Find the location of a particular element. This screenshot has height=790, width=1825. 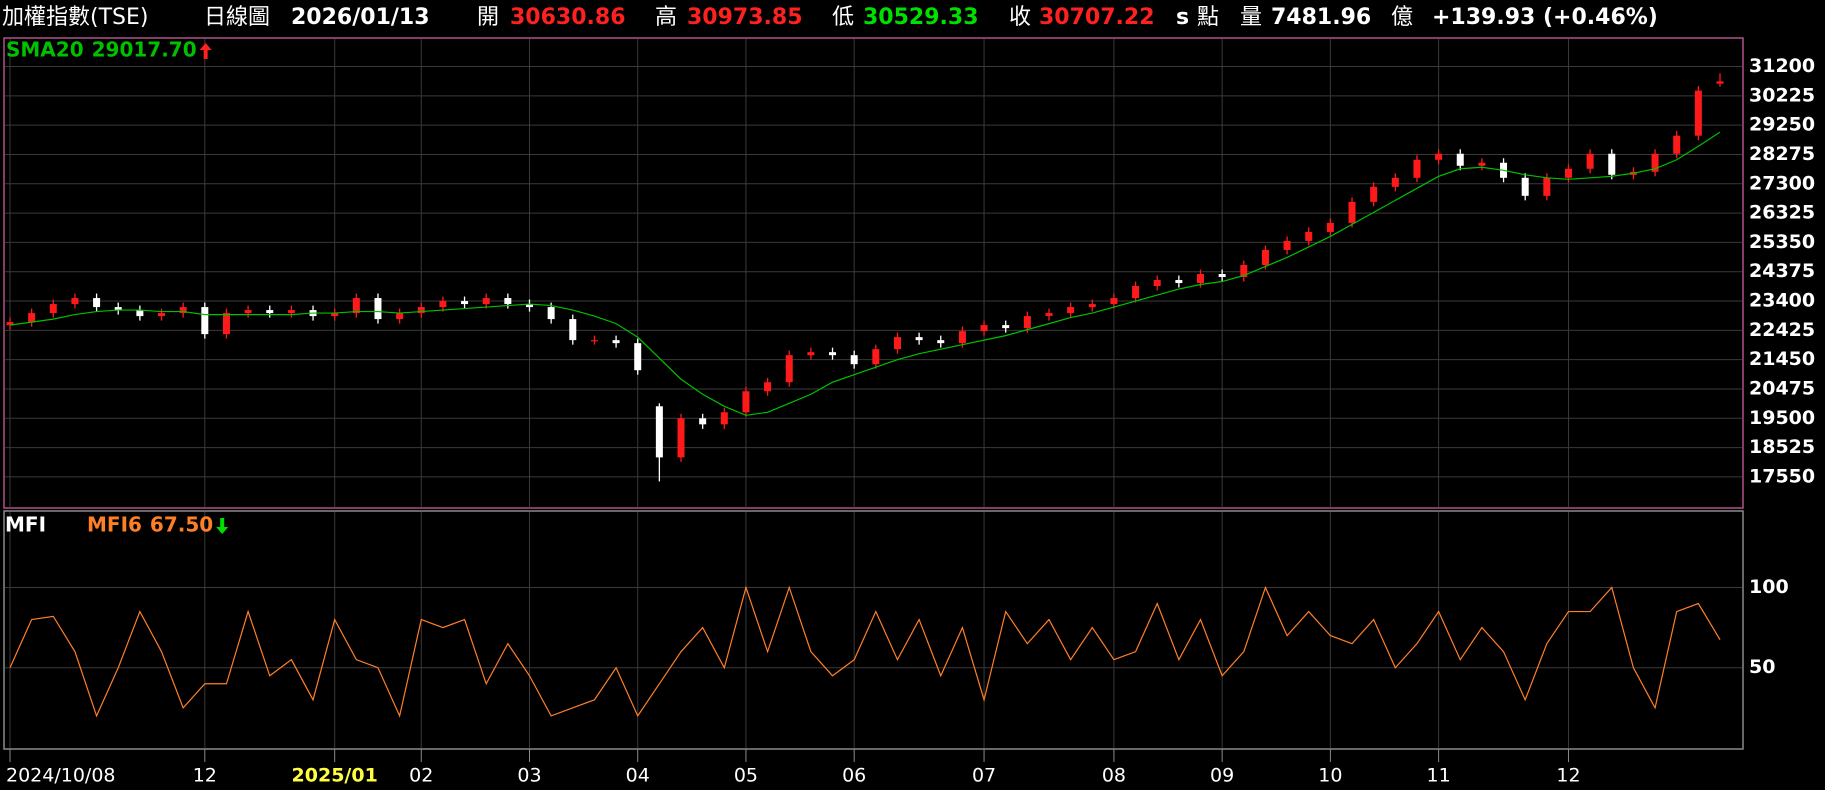

change: +139.93 (+0.46%) is located at coordinates (1545, 17).